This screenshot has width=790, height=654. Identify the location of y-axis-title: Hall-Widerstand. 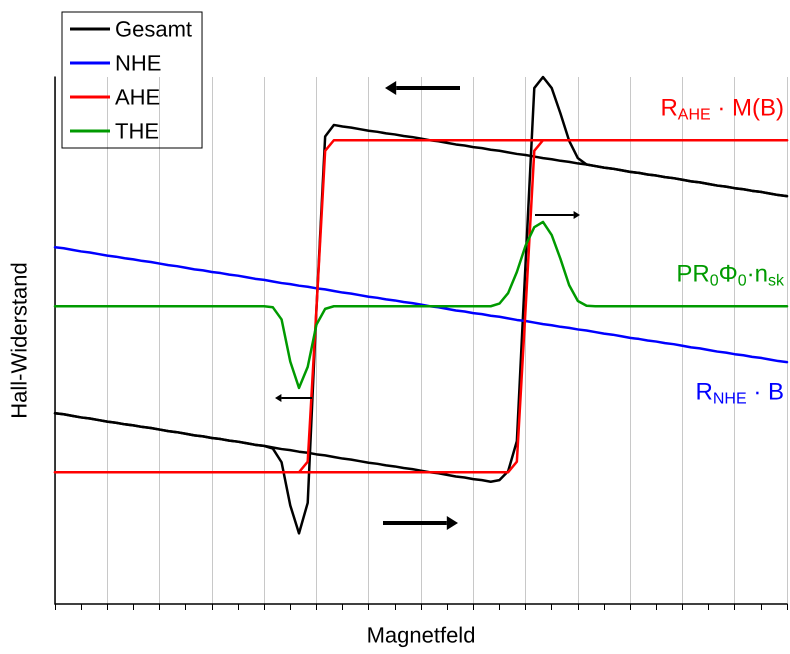
(19, 340).